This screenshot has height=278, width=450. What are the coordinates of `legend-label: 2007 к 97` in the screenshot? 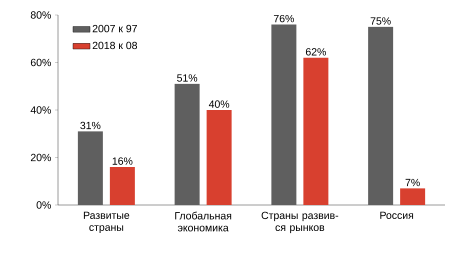 It's located at (114, 28).